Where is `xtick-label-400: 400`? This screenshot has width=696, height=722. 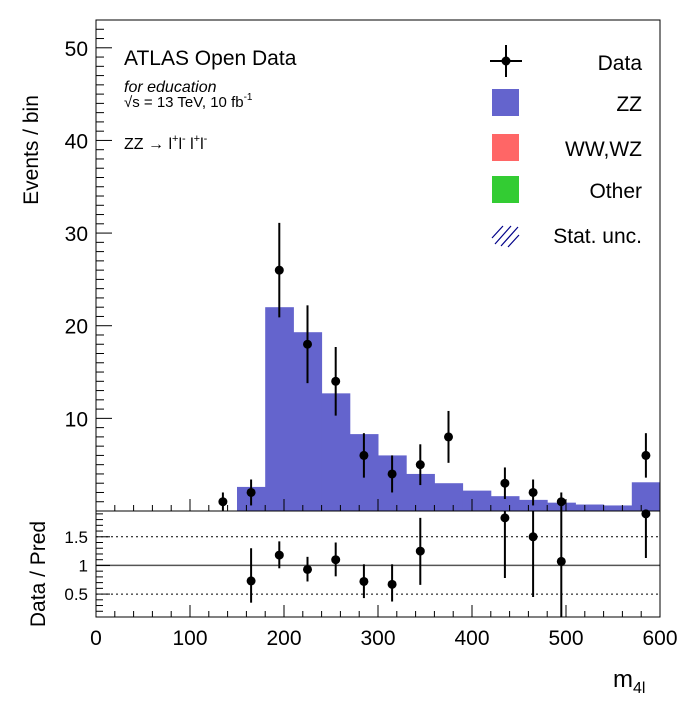 xtick-label-400: 400 is located at coordinates (471, 638).